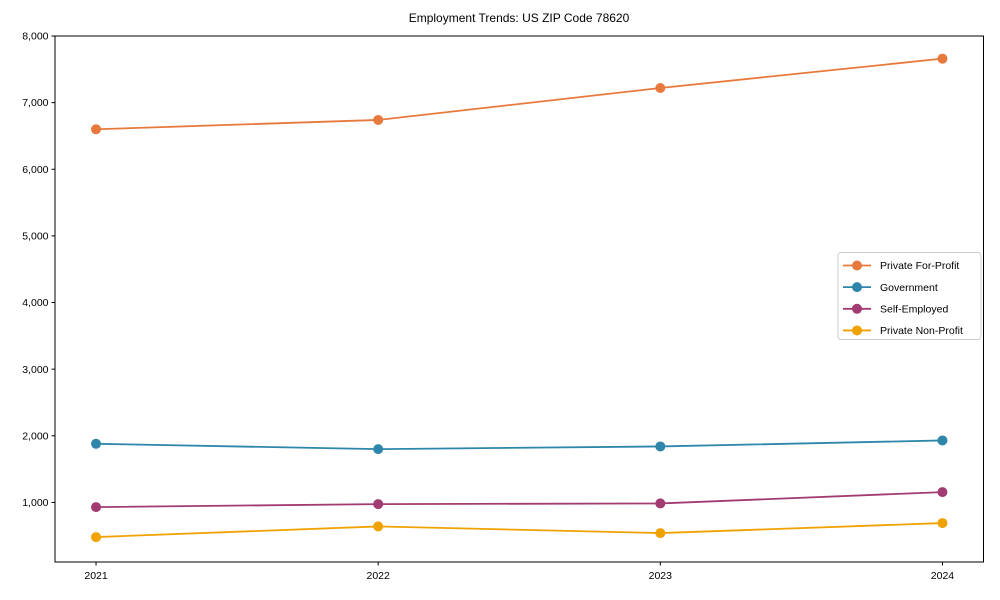 The height and width of the screenshot is (600, 1000). Describe the element at coordinates (921, 331) in the screenshot. I see `legend-label: Private Non-Profit` at that location.